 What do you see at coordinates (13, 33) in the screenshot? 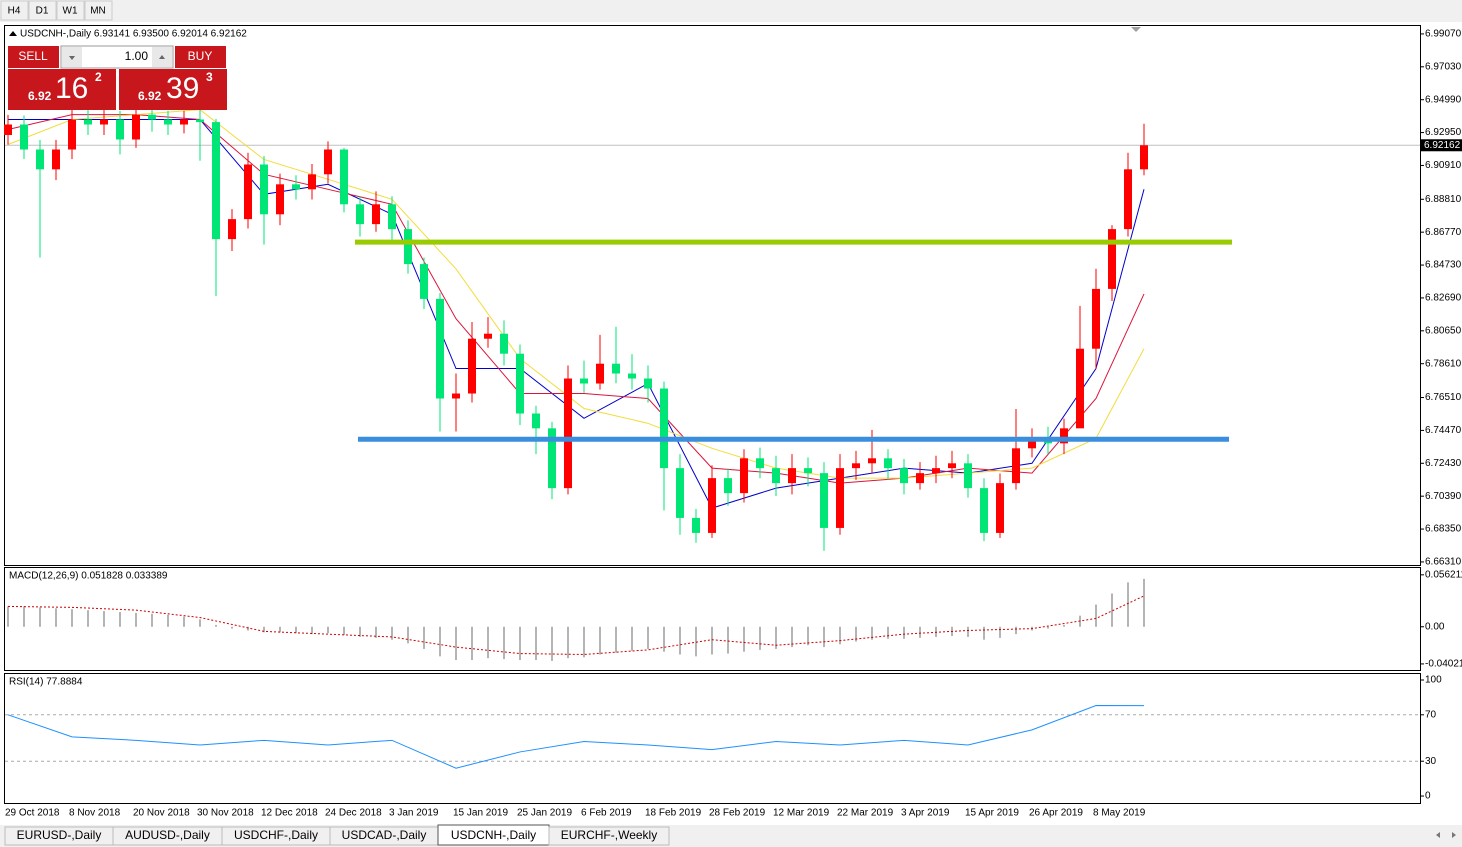
I see `collapse-icon` at bounding box center [13, 33].